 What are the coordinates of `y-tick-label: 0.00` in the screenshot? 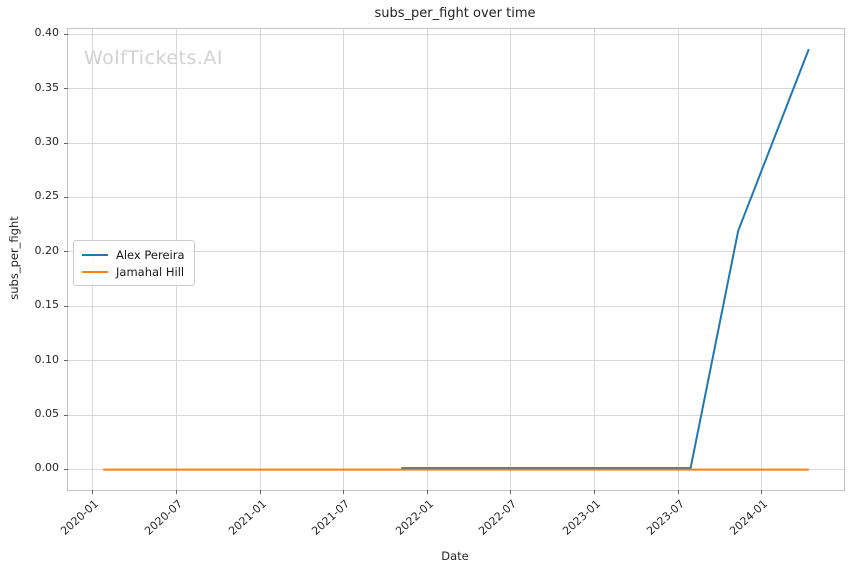 It's located at (47, 468).